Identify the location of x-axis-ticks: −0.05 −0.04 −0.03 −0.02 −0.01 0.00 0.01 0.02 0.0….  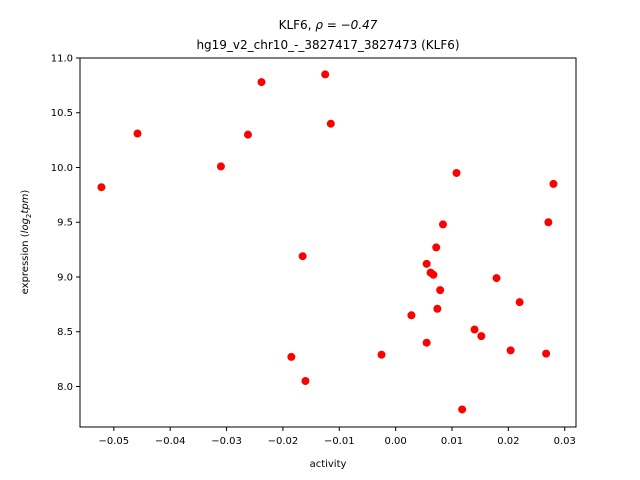
(337, 437).